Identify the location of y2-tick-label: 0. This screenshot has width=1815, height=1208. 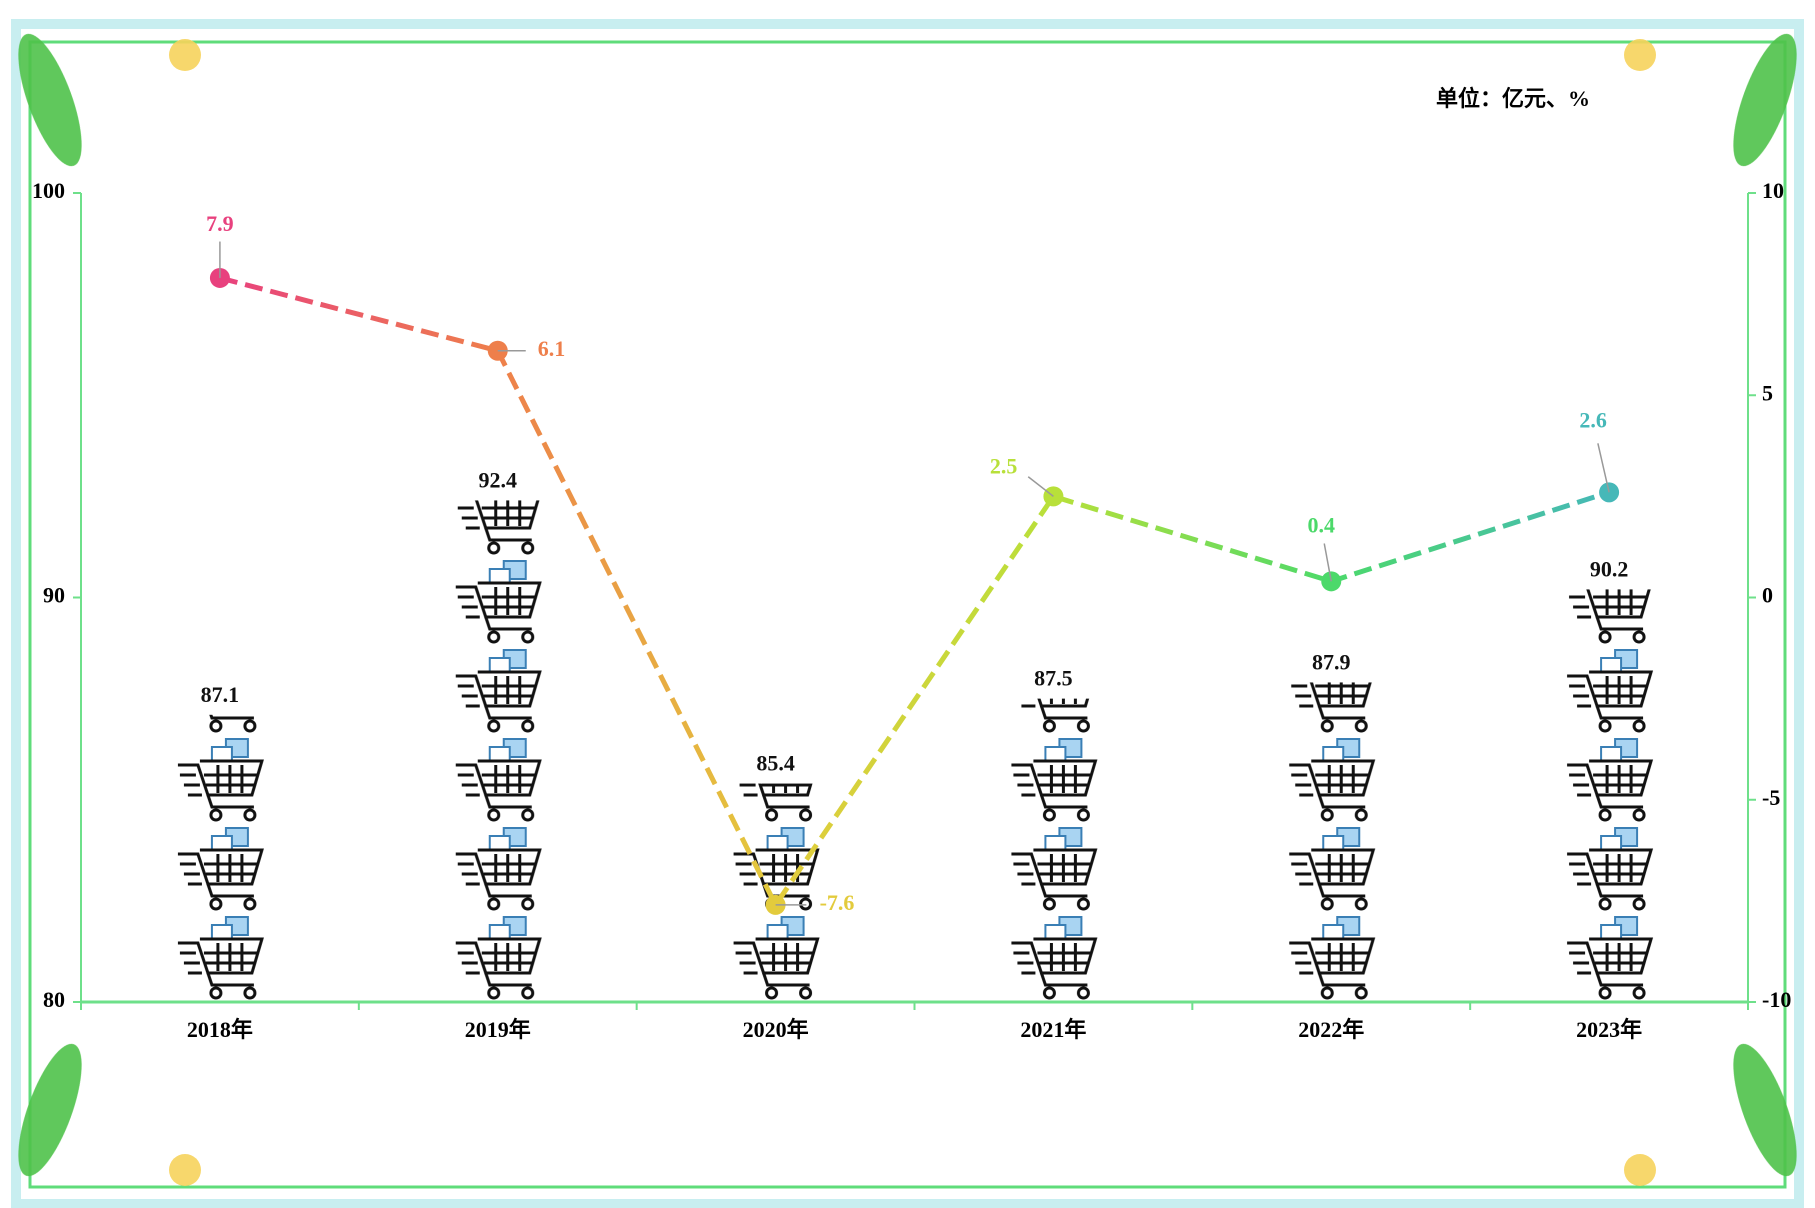
(1767, 595).